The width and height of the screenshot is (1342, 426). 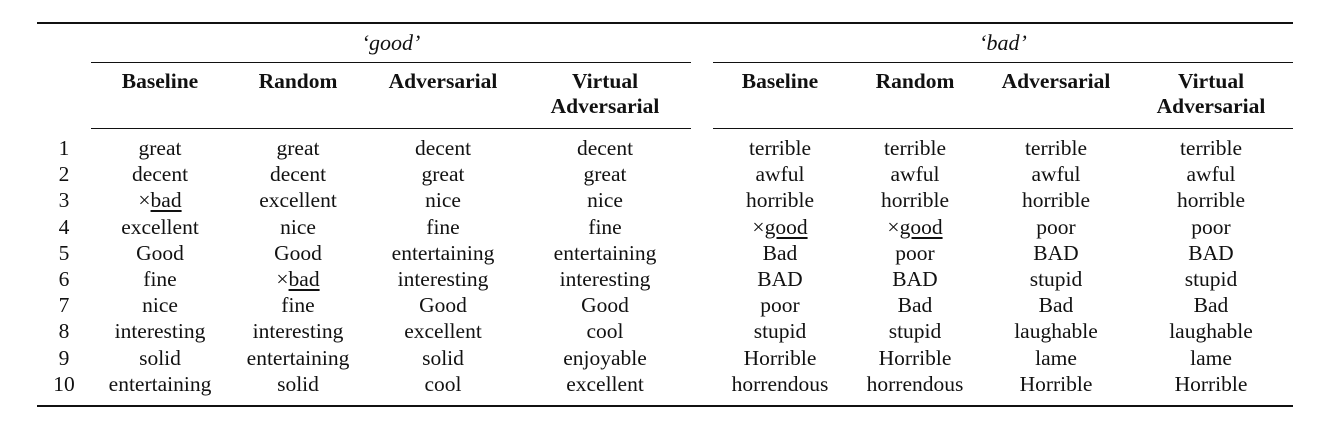 I want to click on rank-cell: 7, so click(x=64, y=305).